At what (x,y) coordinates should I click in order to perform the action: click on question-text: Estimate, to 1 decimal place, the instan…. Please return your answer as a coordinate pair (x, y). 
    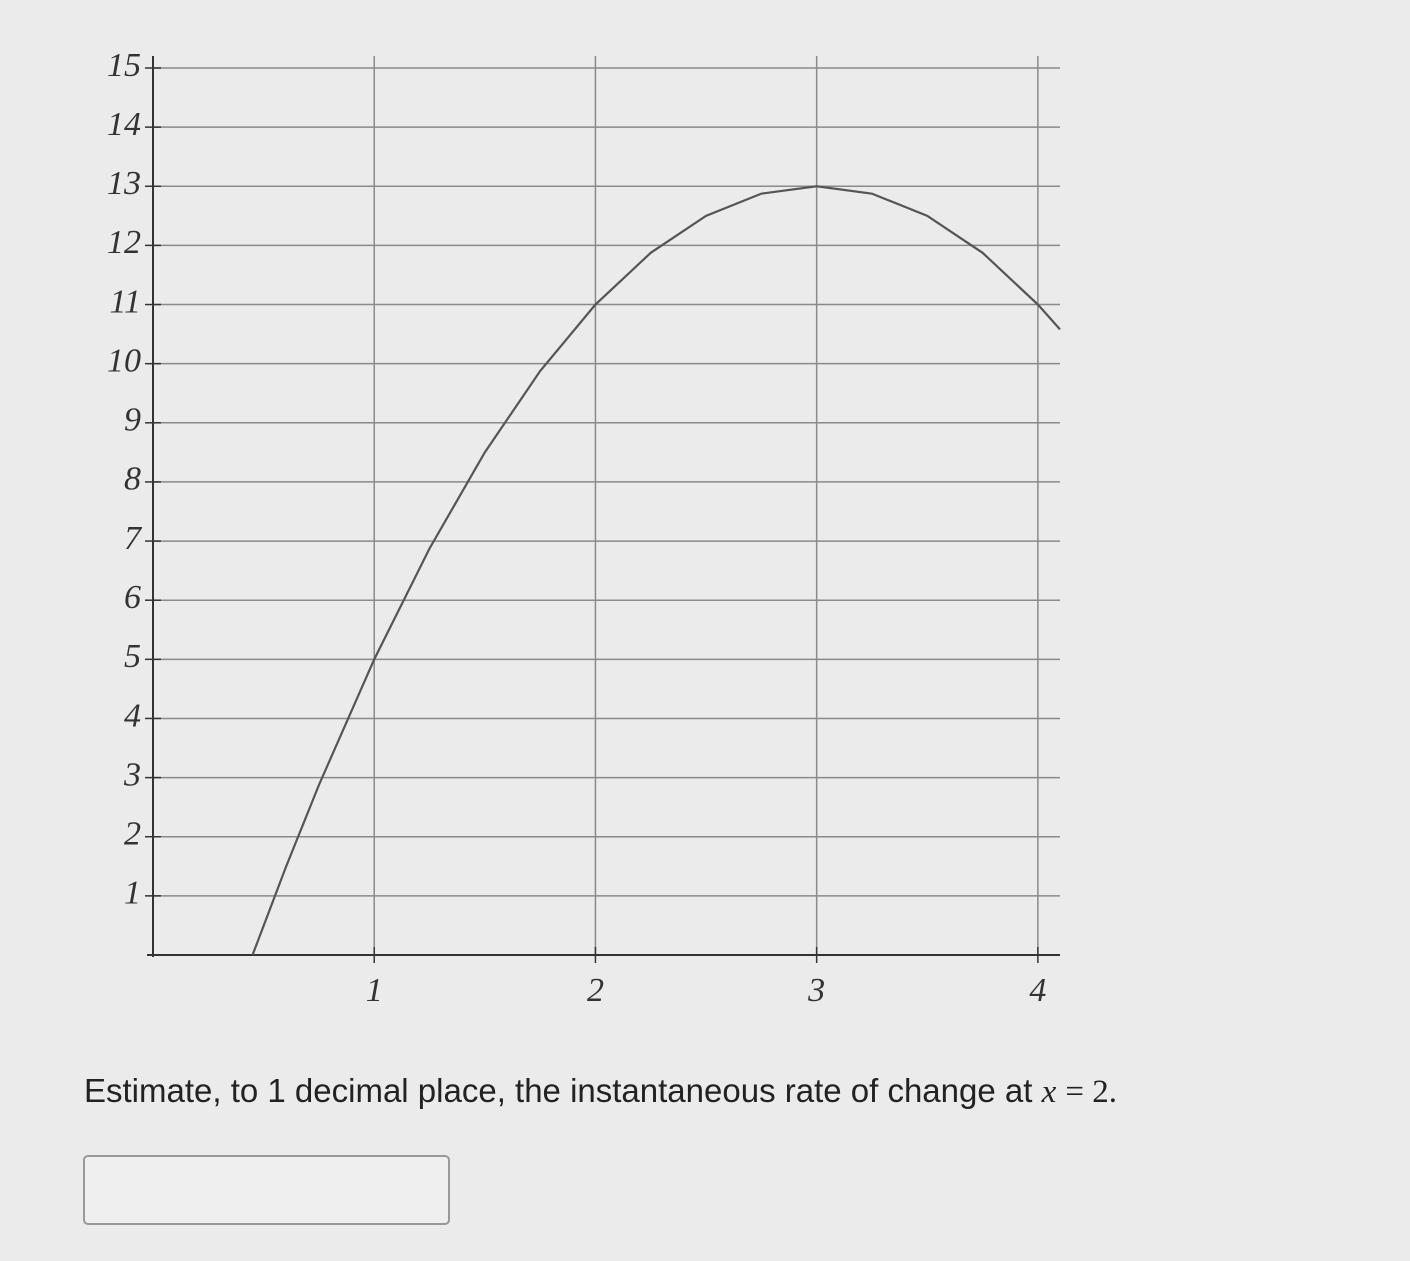
    Looking at the image, I should click on (558, 1090).